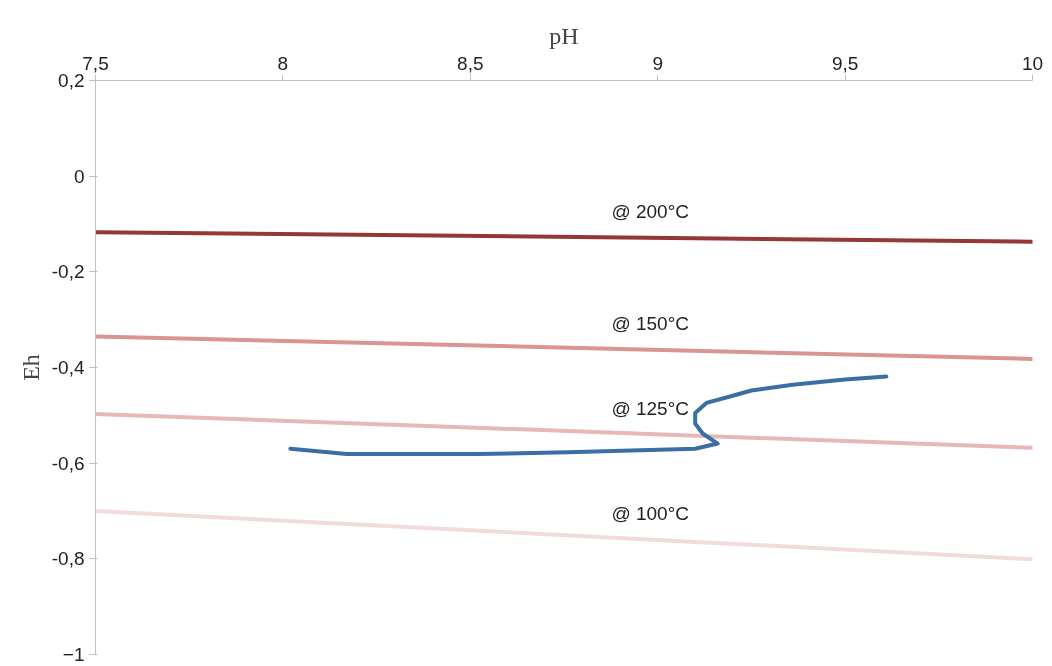  I want to click on x-axis-title: pH, so click(564, 35).